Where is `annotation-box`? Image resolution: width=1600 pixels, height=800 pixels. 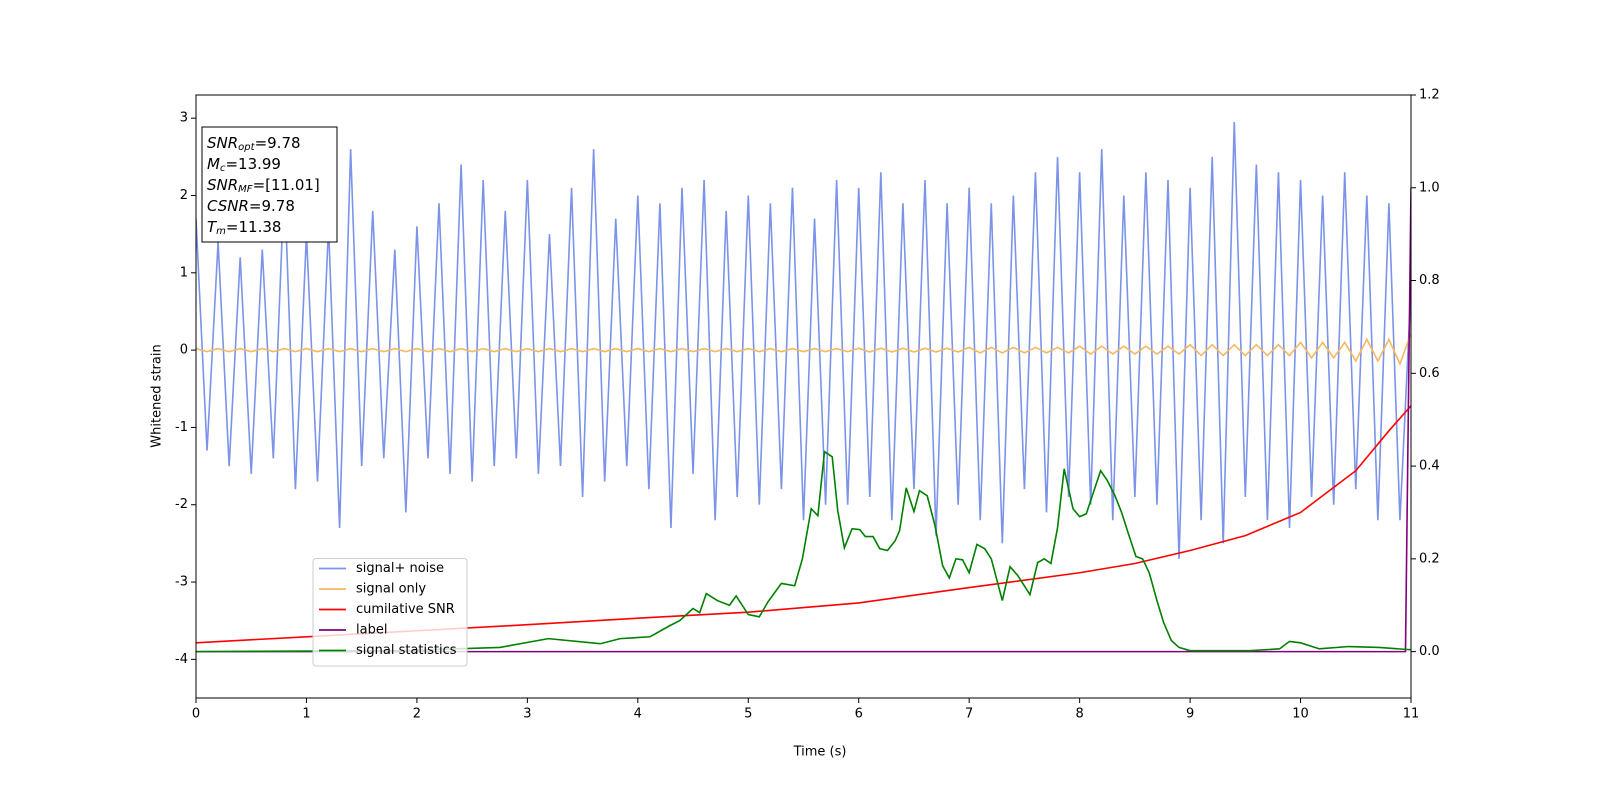 annotation-box is located at coordinates (269, 184).